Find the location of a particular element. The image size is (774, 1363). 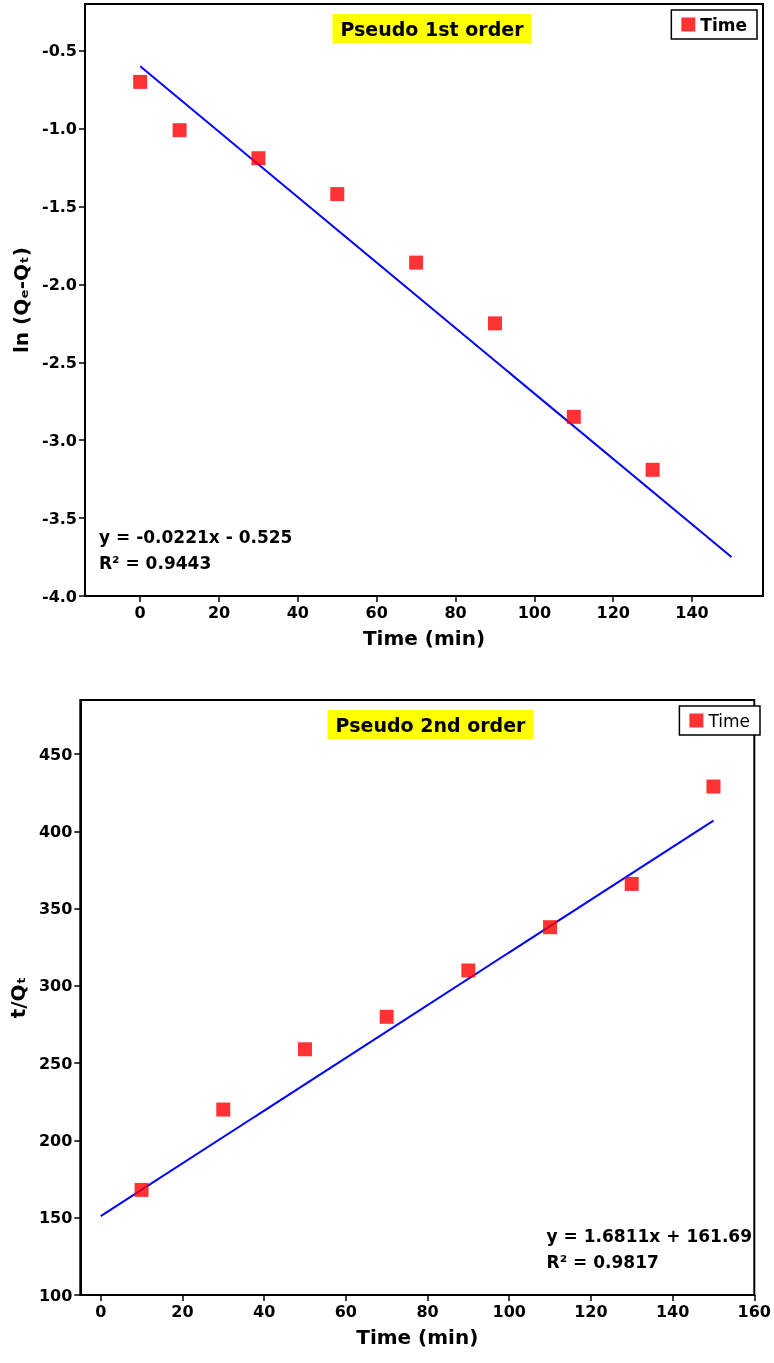

text: Pseudo 2nd order is located at coordinates (431, 724).